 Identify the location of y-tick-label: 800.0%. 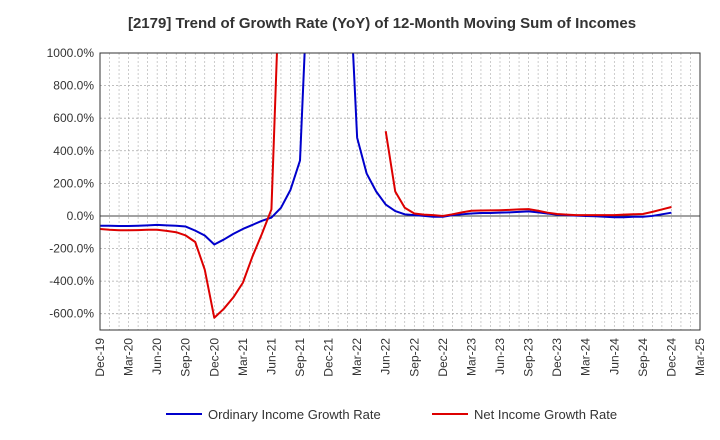
(73, 86).